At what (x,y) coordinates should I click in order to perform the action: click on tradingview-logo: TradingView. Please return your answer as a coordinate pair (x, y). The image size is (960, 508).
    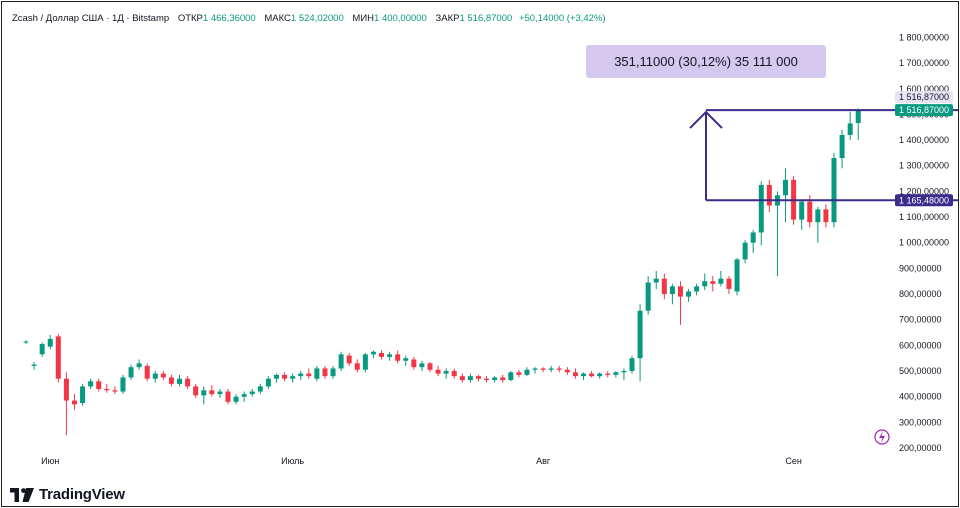
    Looking at the image, I should click on (67, 494).